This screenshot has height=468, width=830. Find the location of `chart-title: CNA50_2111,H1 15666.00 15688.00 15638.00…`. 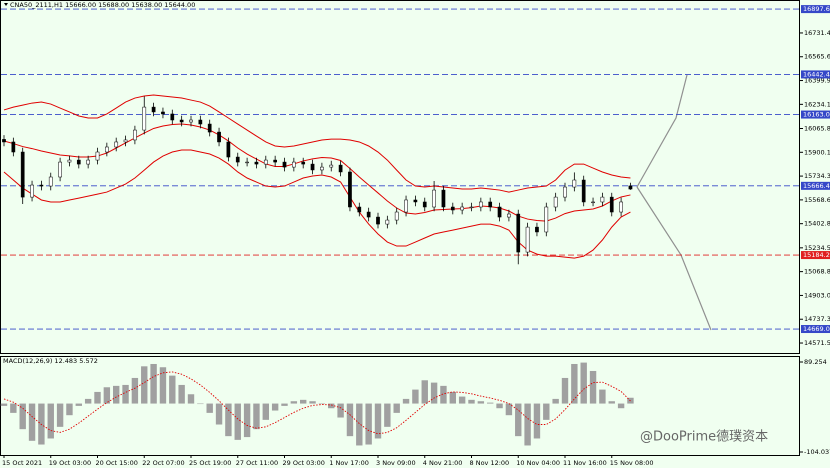

chart-title: CNA50_2111,H1 15666.00 15688.00 15638.00… is located at coordinates (102, 5).